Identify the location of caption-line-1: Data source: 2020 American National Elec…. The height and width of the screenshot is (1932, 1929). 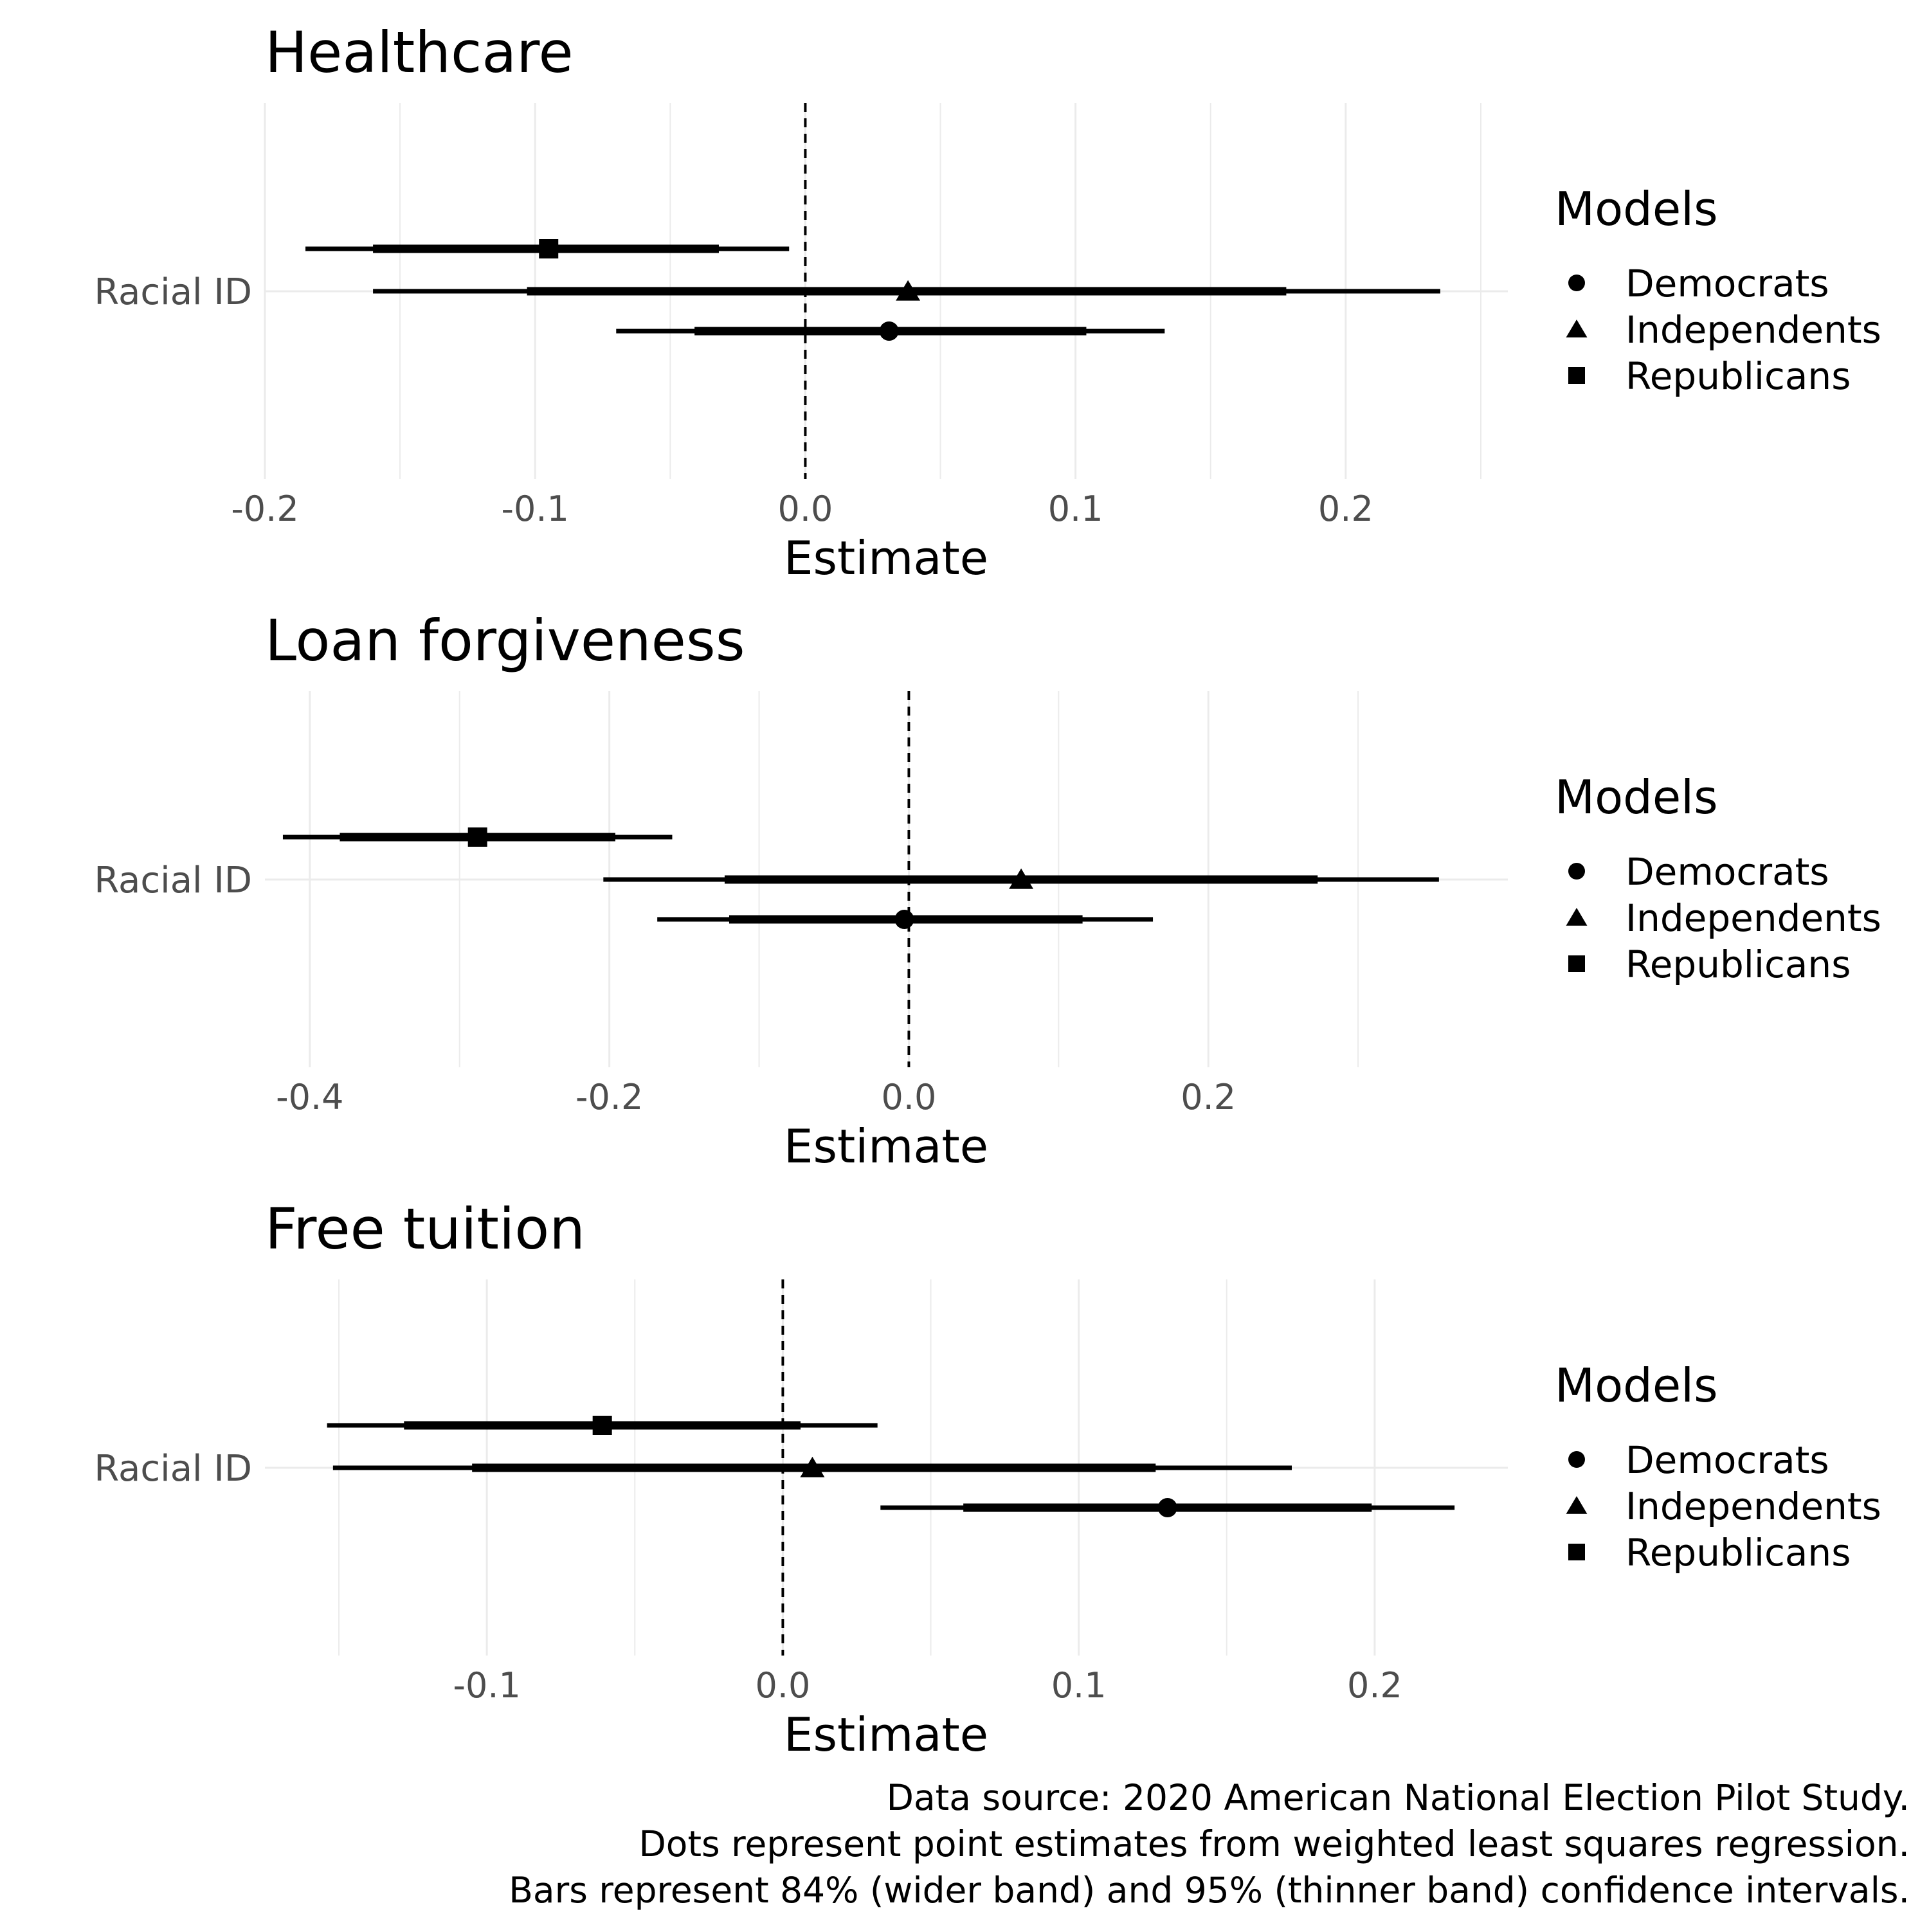
(1398, 1797).